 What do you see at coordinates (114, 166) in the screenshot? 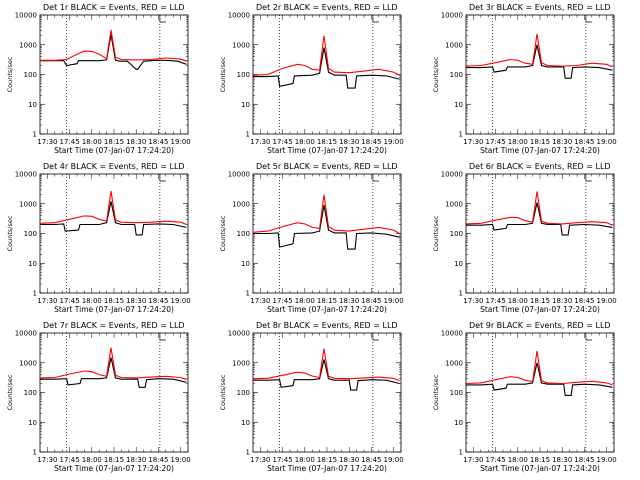
I see `panel-title: Det 4r BLACK = Events, RED = LLD` at bounding box center [114, 166].